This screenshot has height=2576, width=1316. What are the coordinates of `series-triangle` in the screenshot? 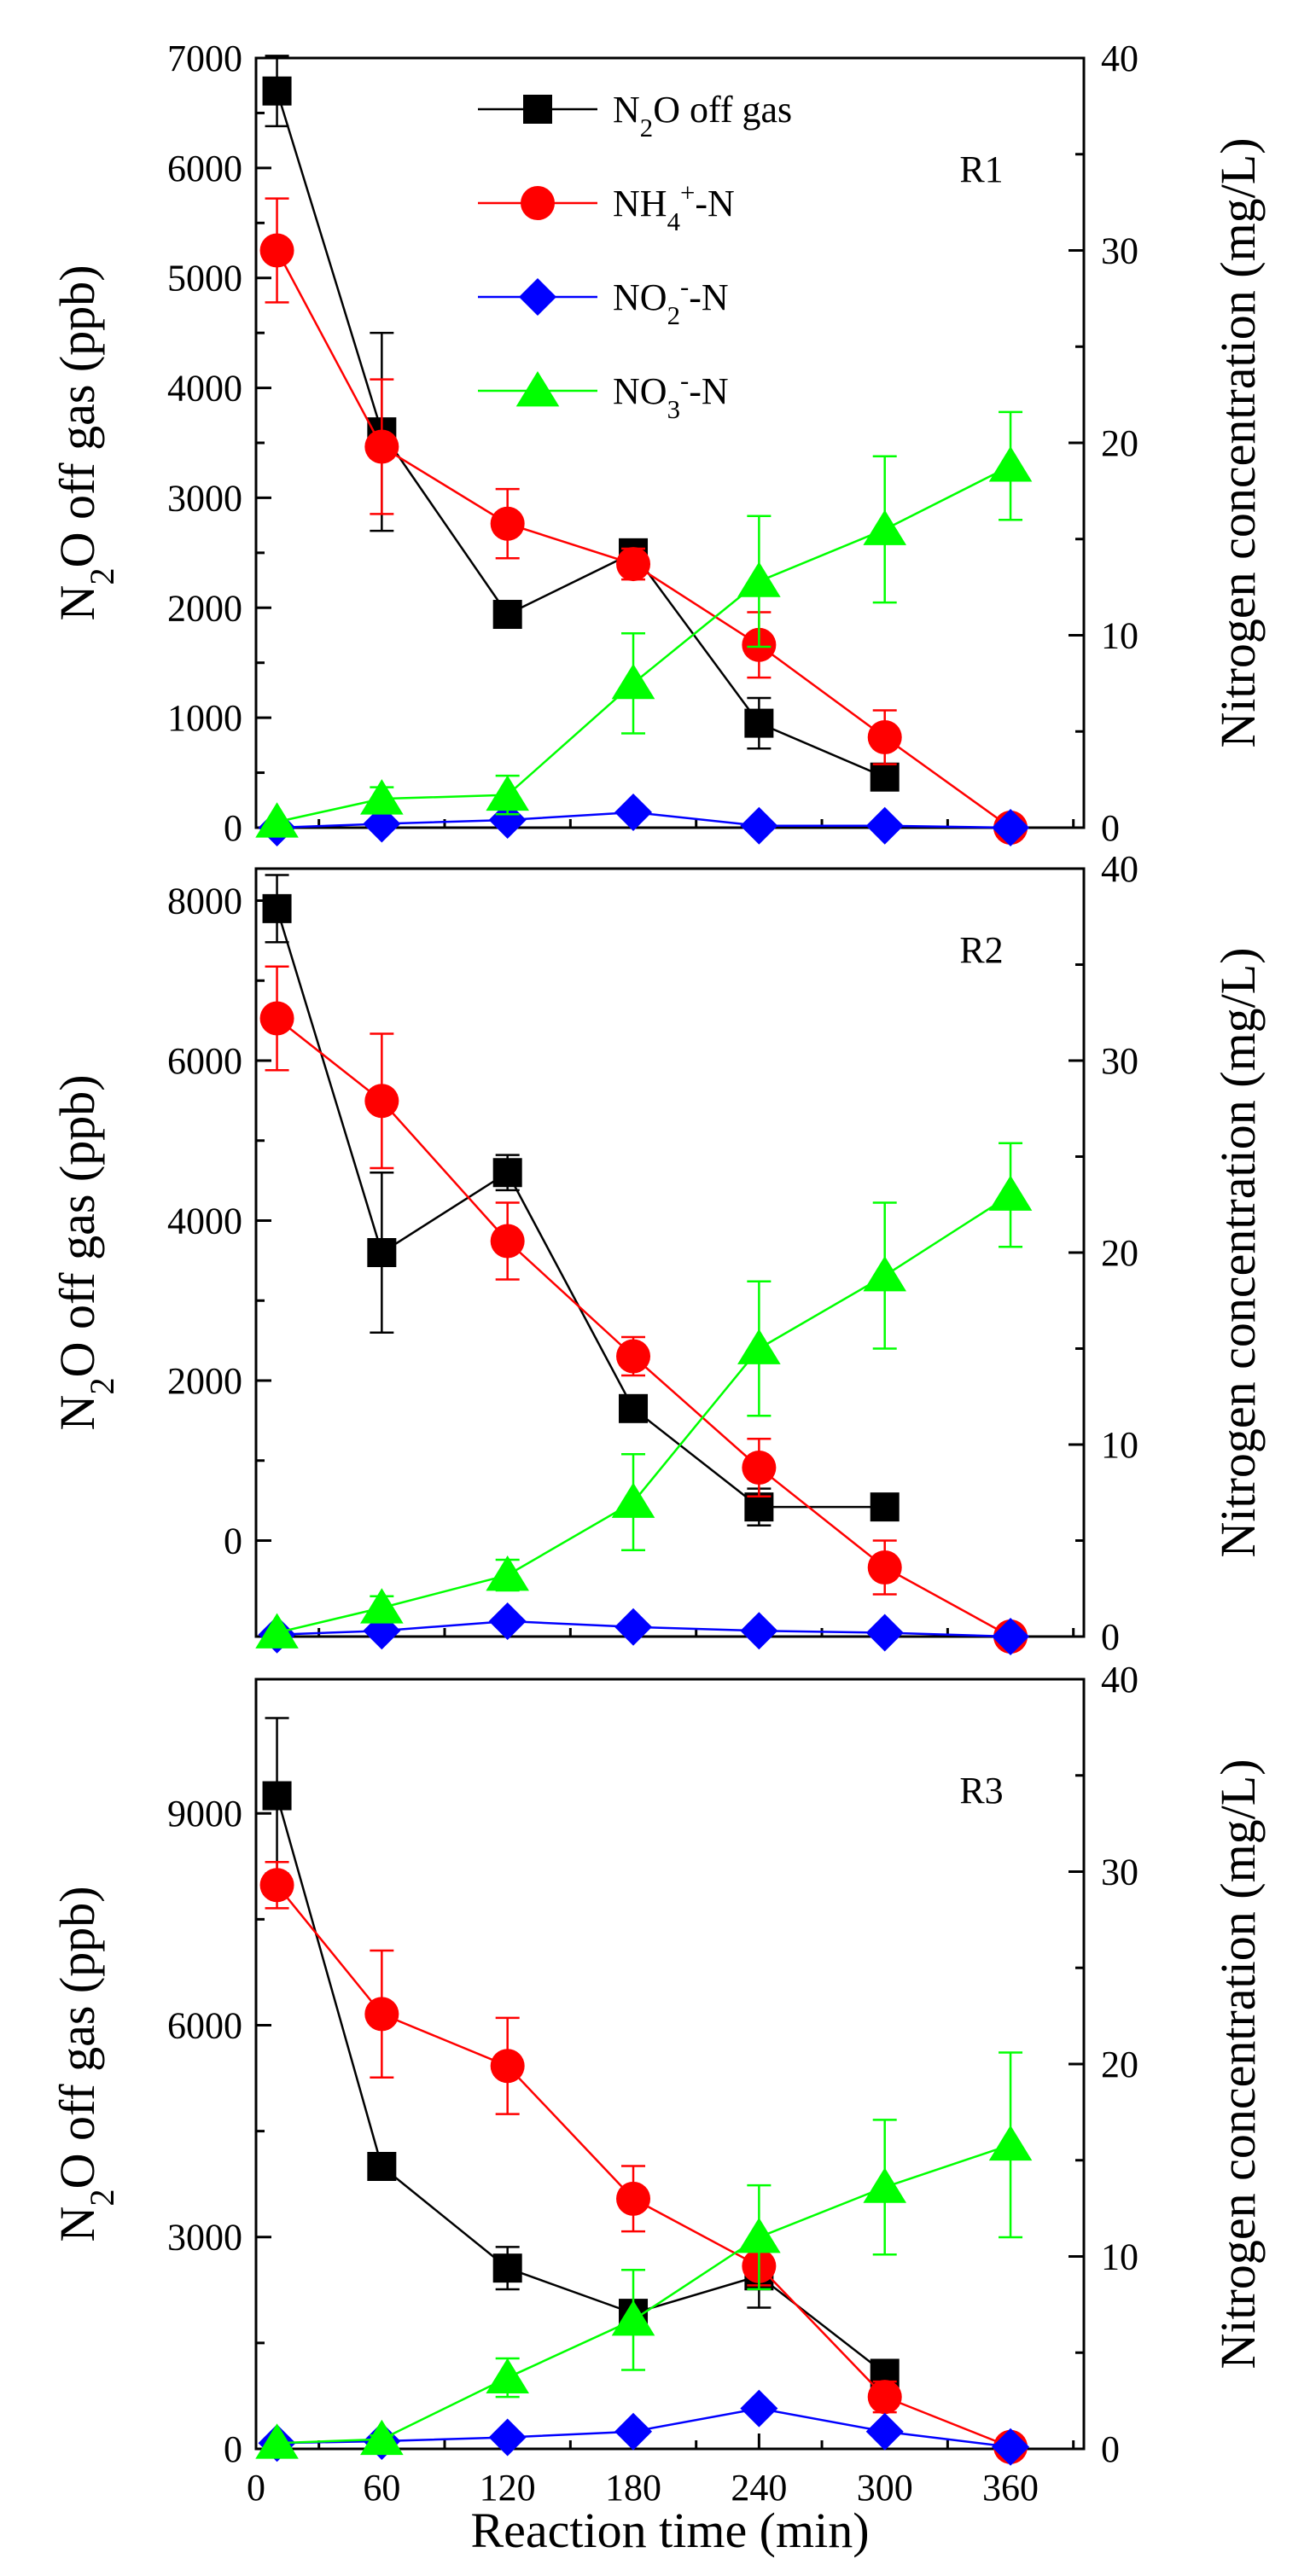 It's located at (644, 624).